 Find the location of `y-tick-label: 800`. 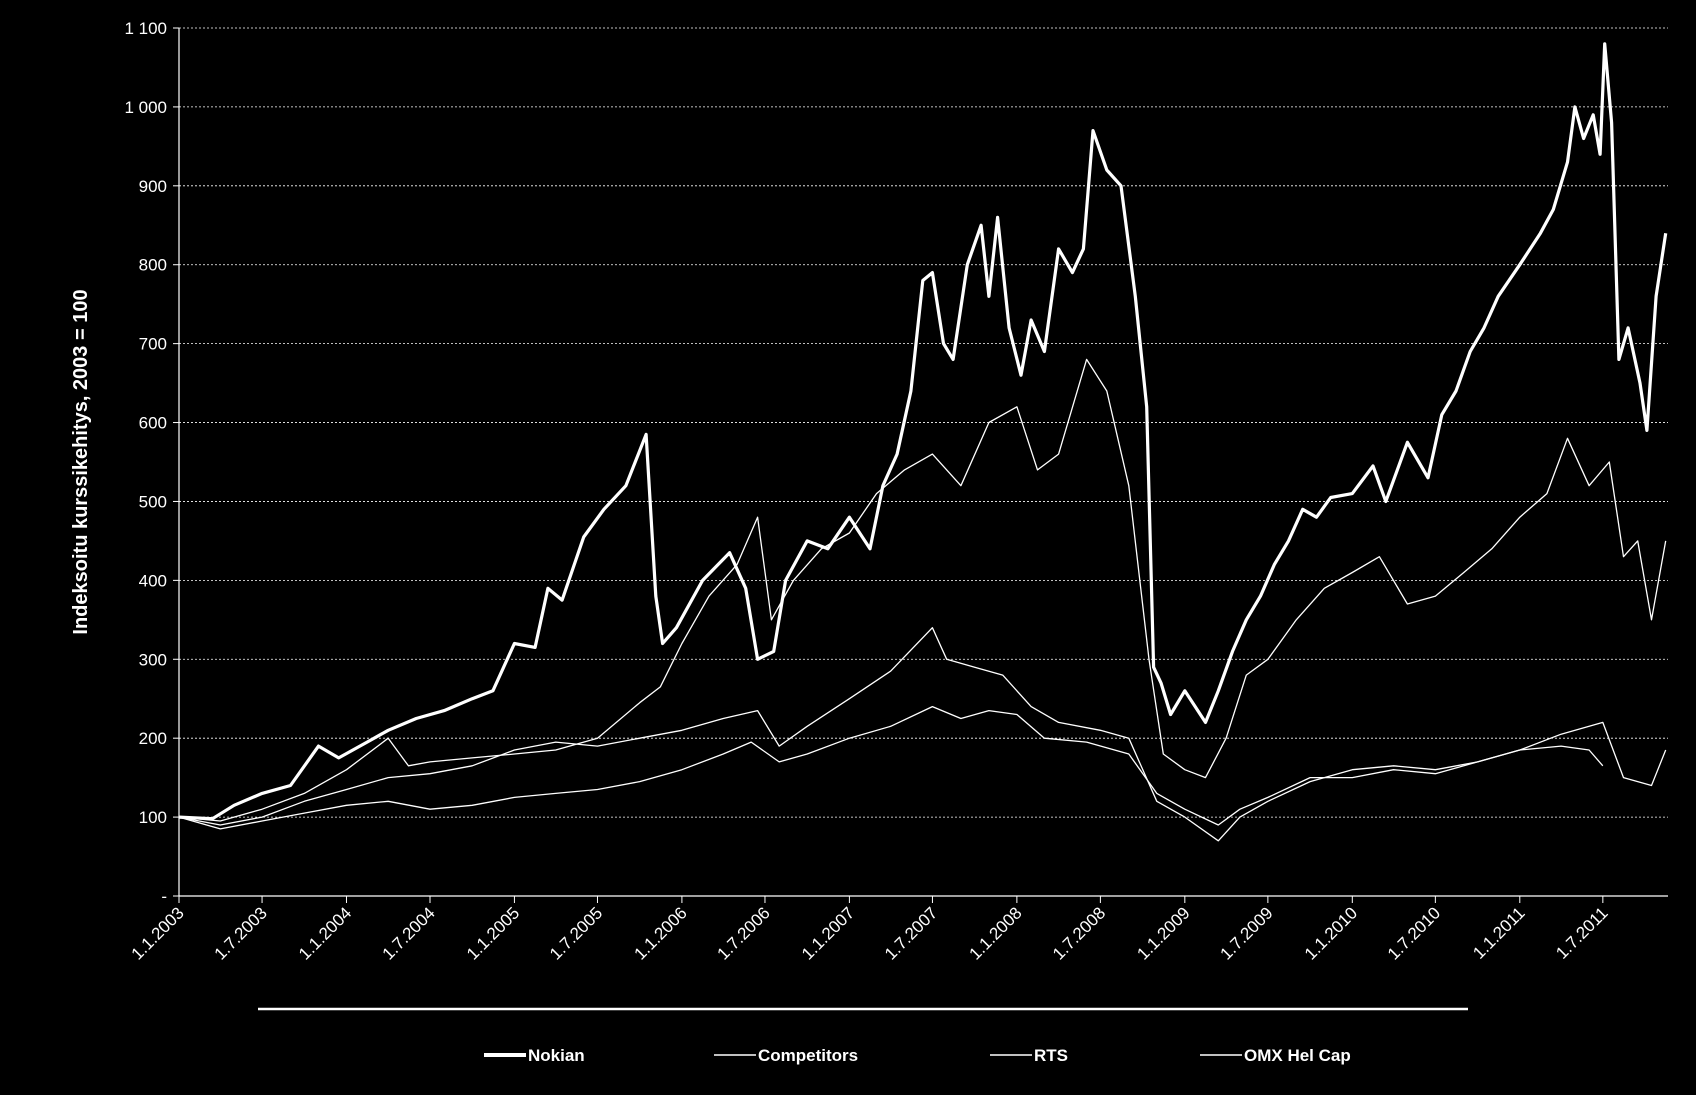

y-tick-label: 800 is located at coordinates (153, 265).